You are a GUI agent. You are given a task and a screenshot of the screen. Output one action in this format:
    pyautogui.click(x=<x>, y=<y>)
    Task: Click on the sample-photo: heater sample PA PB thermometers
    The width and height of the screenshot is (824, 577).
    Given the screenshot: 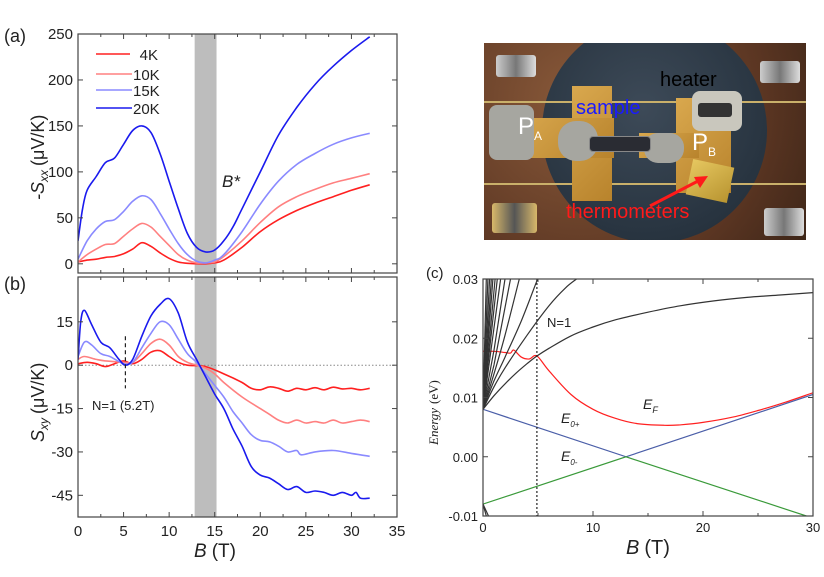 What is the action you would take?
    pyautogui.click(x=645, y=141)
    